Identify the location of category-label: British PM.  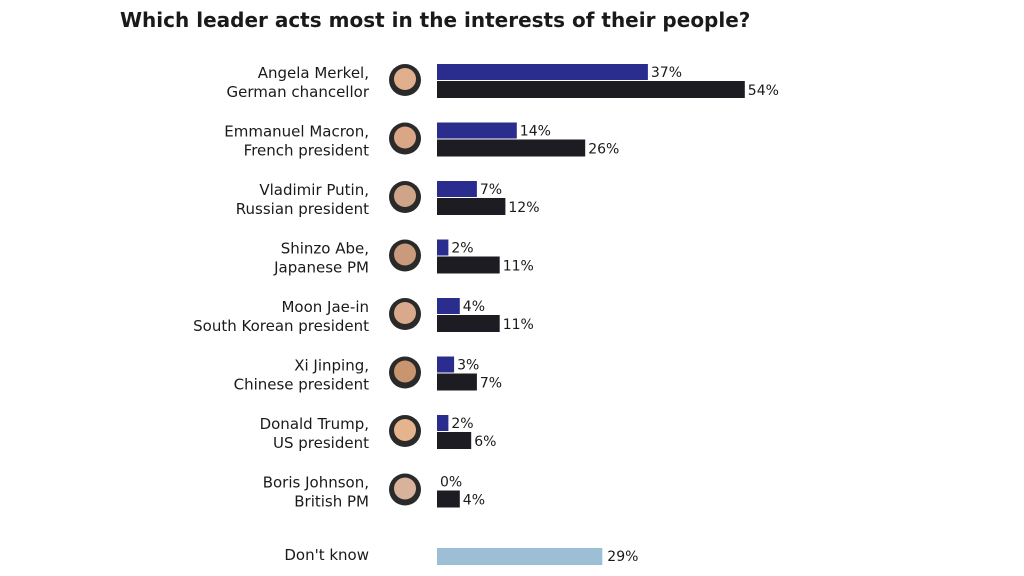
(331, 502).